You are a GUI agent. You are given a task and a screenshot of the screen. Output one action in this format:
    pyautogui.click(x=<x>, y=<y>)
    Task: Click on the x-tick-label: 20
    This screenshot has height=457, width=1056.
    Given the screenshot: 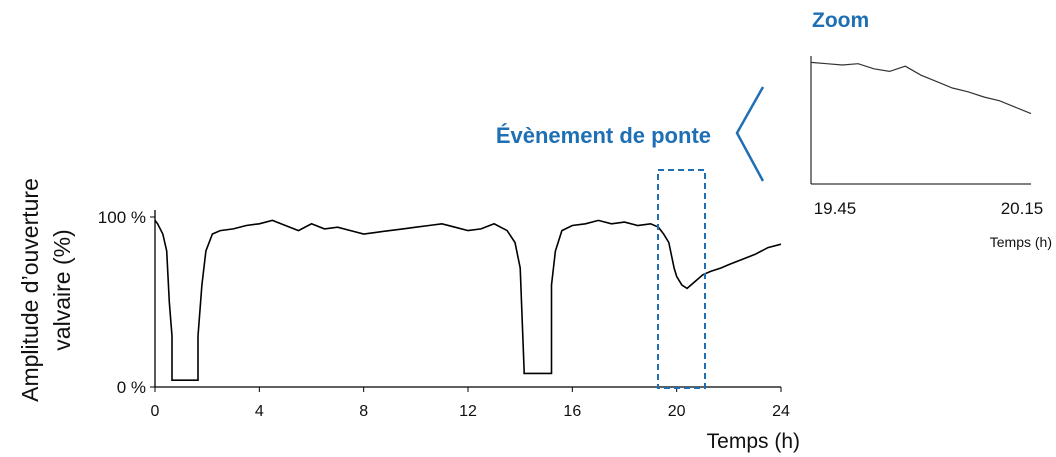 What is the action you would take?
    pyautogui.click(x=677, y=411)
    